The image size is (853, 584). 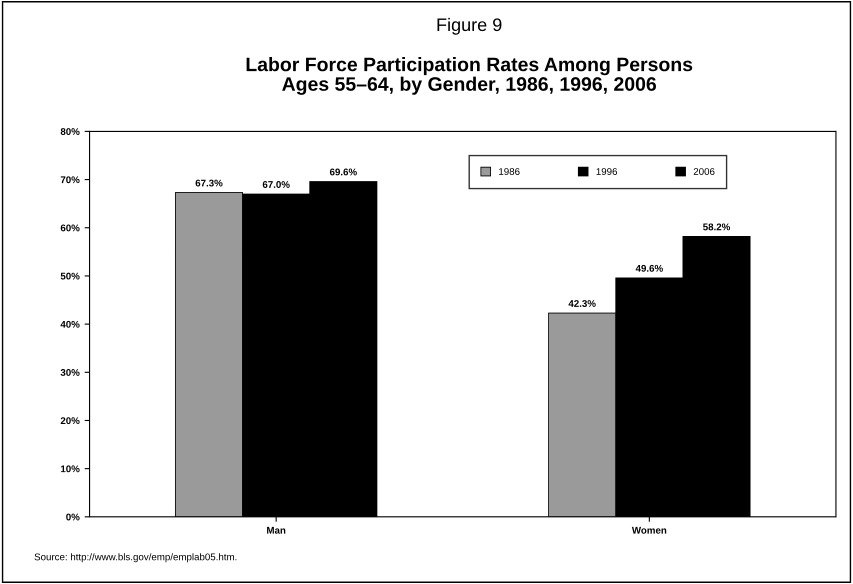 What do you see at coordinates (70, 132) in the screenshot?
I see `y-tick-label: 80%` at bounding box center [70, 132].